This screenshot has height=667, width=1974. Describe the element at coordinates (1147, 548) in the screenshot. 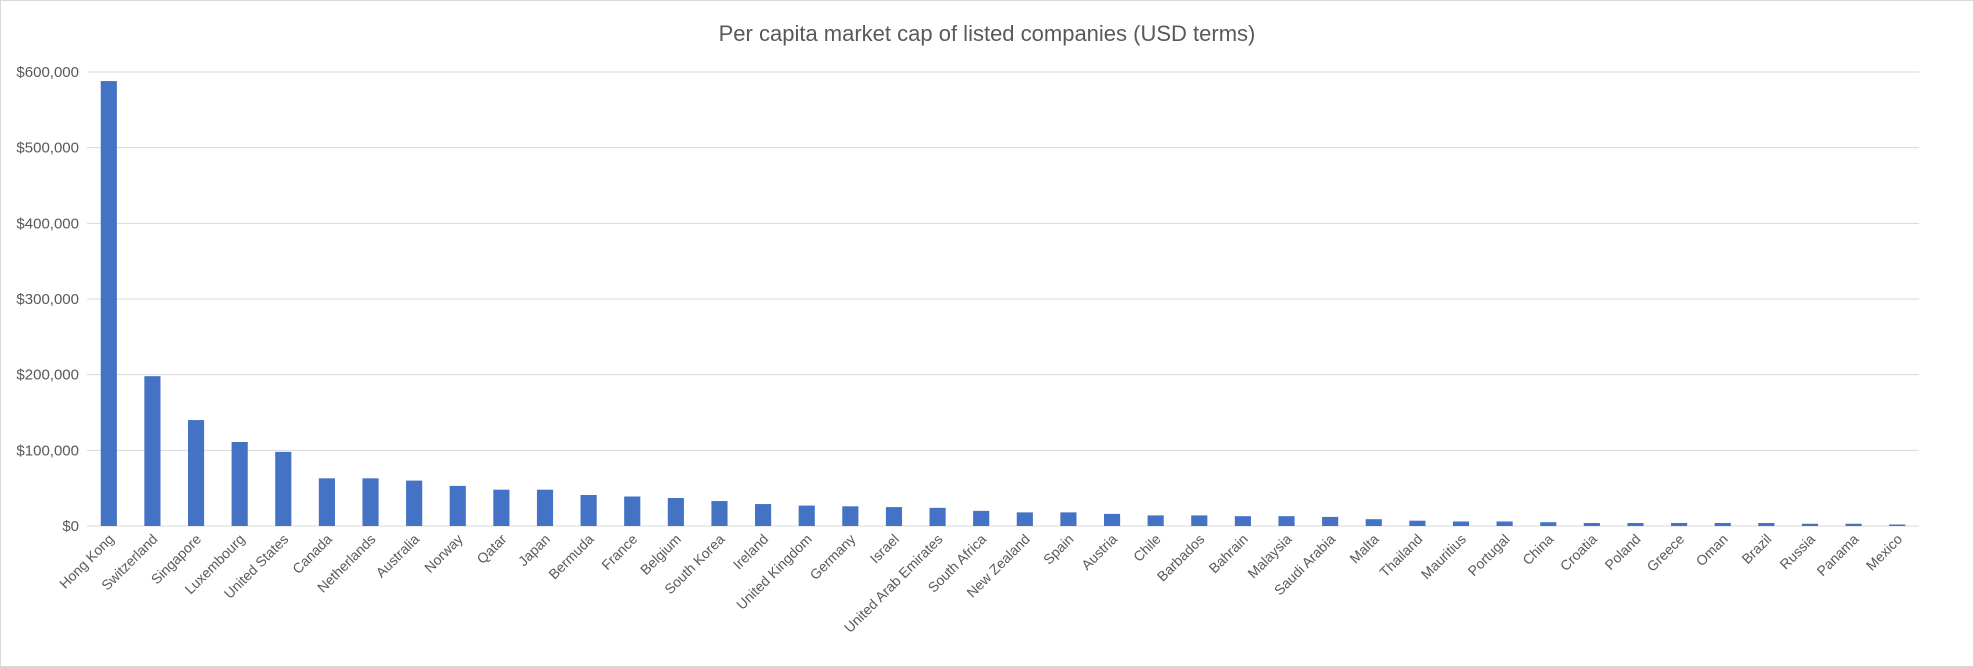

I see `x-tick-label: Chile` at that location.